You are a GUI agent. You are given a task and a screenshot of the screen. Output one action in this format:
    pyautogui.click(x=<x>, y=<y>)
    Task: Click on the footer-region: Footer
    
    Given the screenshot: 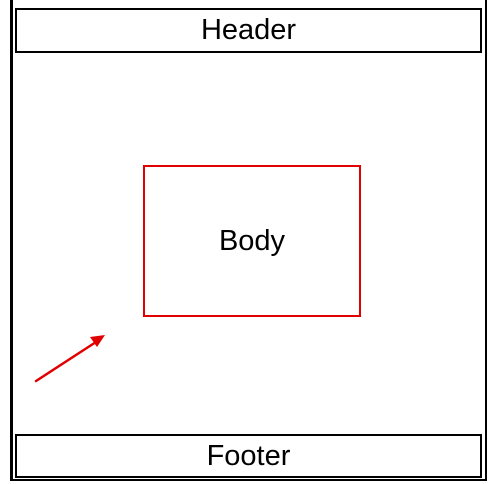 What is the action you would take?
    pyautogui.click(x=248, y=456)
    